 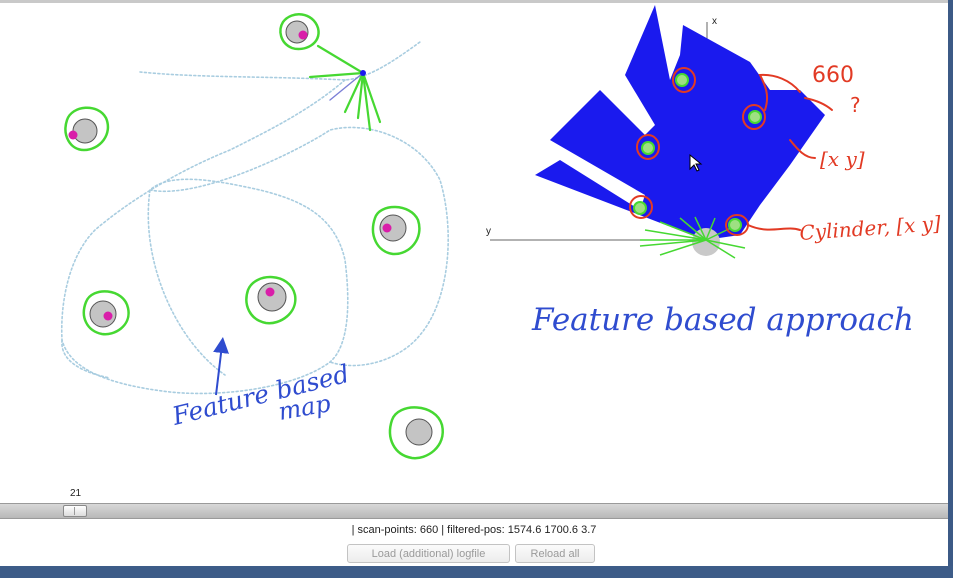 What do you see at coordinates (345, 88) in the screenshot?
I see `robot-pose` at bounding box center [345, 88].